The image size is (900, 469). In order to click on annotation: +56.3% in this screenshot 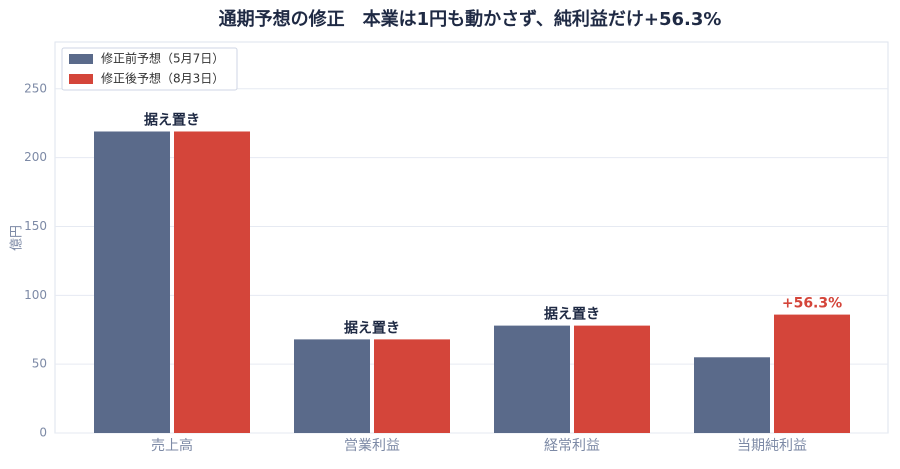, I will do `click(812, 304)`.